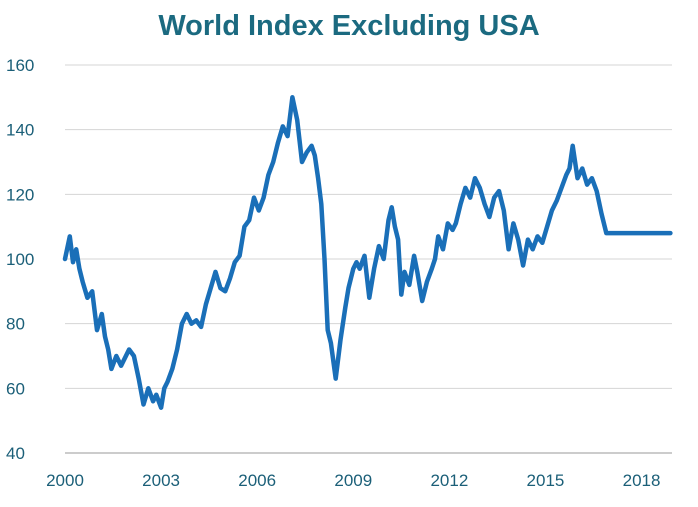 This screenshot has height=507, width=698. Describe the element at coordinates (15, 453) in the screenshot. I see `y-tick-label: 40` at that location.